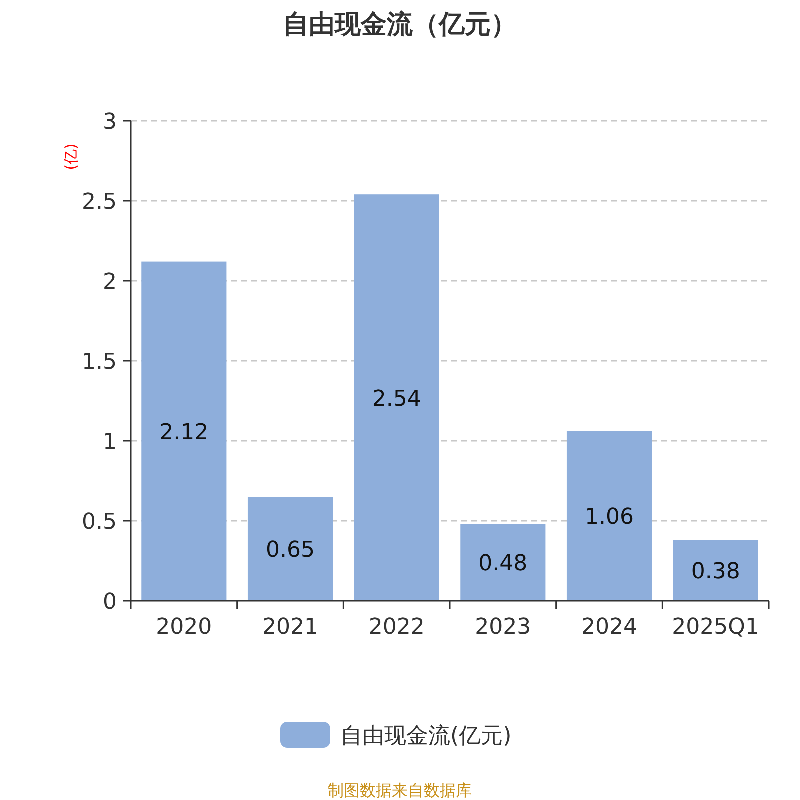 The width and height of the screenshot is (800, 800). What do you see at coordinates (184, 627) in the screenshot?
I see `x-tick-label: 2020` at bounding box center [184, 627].